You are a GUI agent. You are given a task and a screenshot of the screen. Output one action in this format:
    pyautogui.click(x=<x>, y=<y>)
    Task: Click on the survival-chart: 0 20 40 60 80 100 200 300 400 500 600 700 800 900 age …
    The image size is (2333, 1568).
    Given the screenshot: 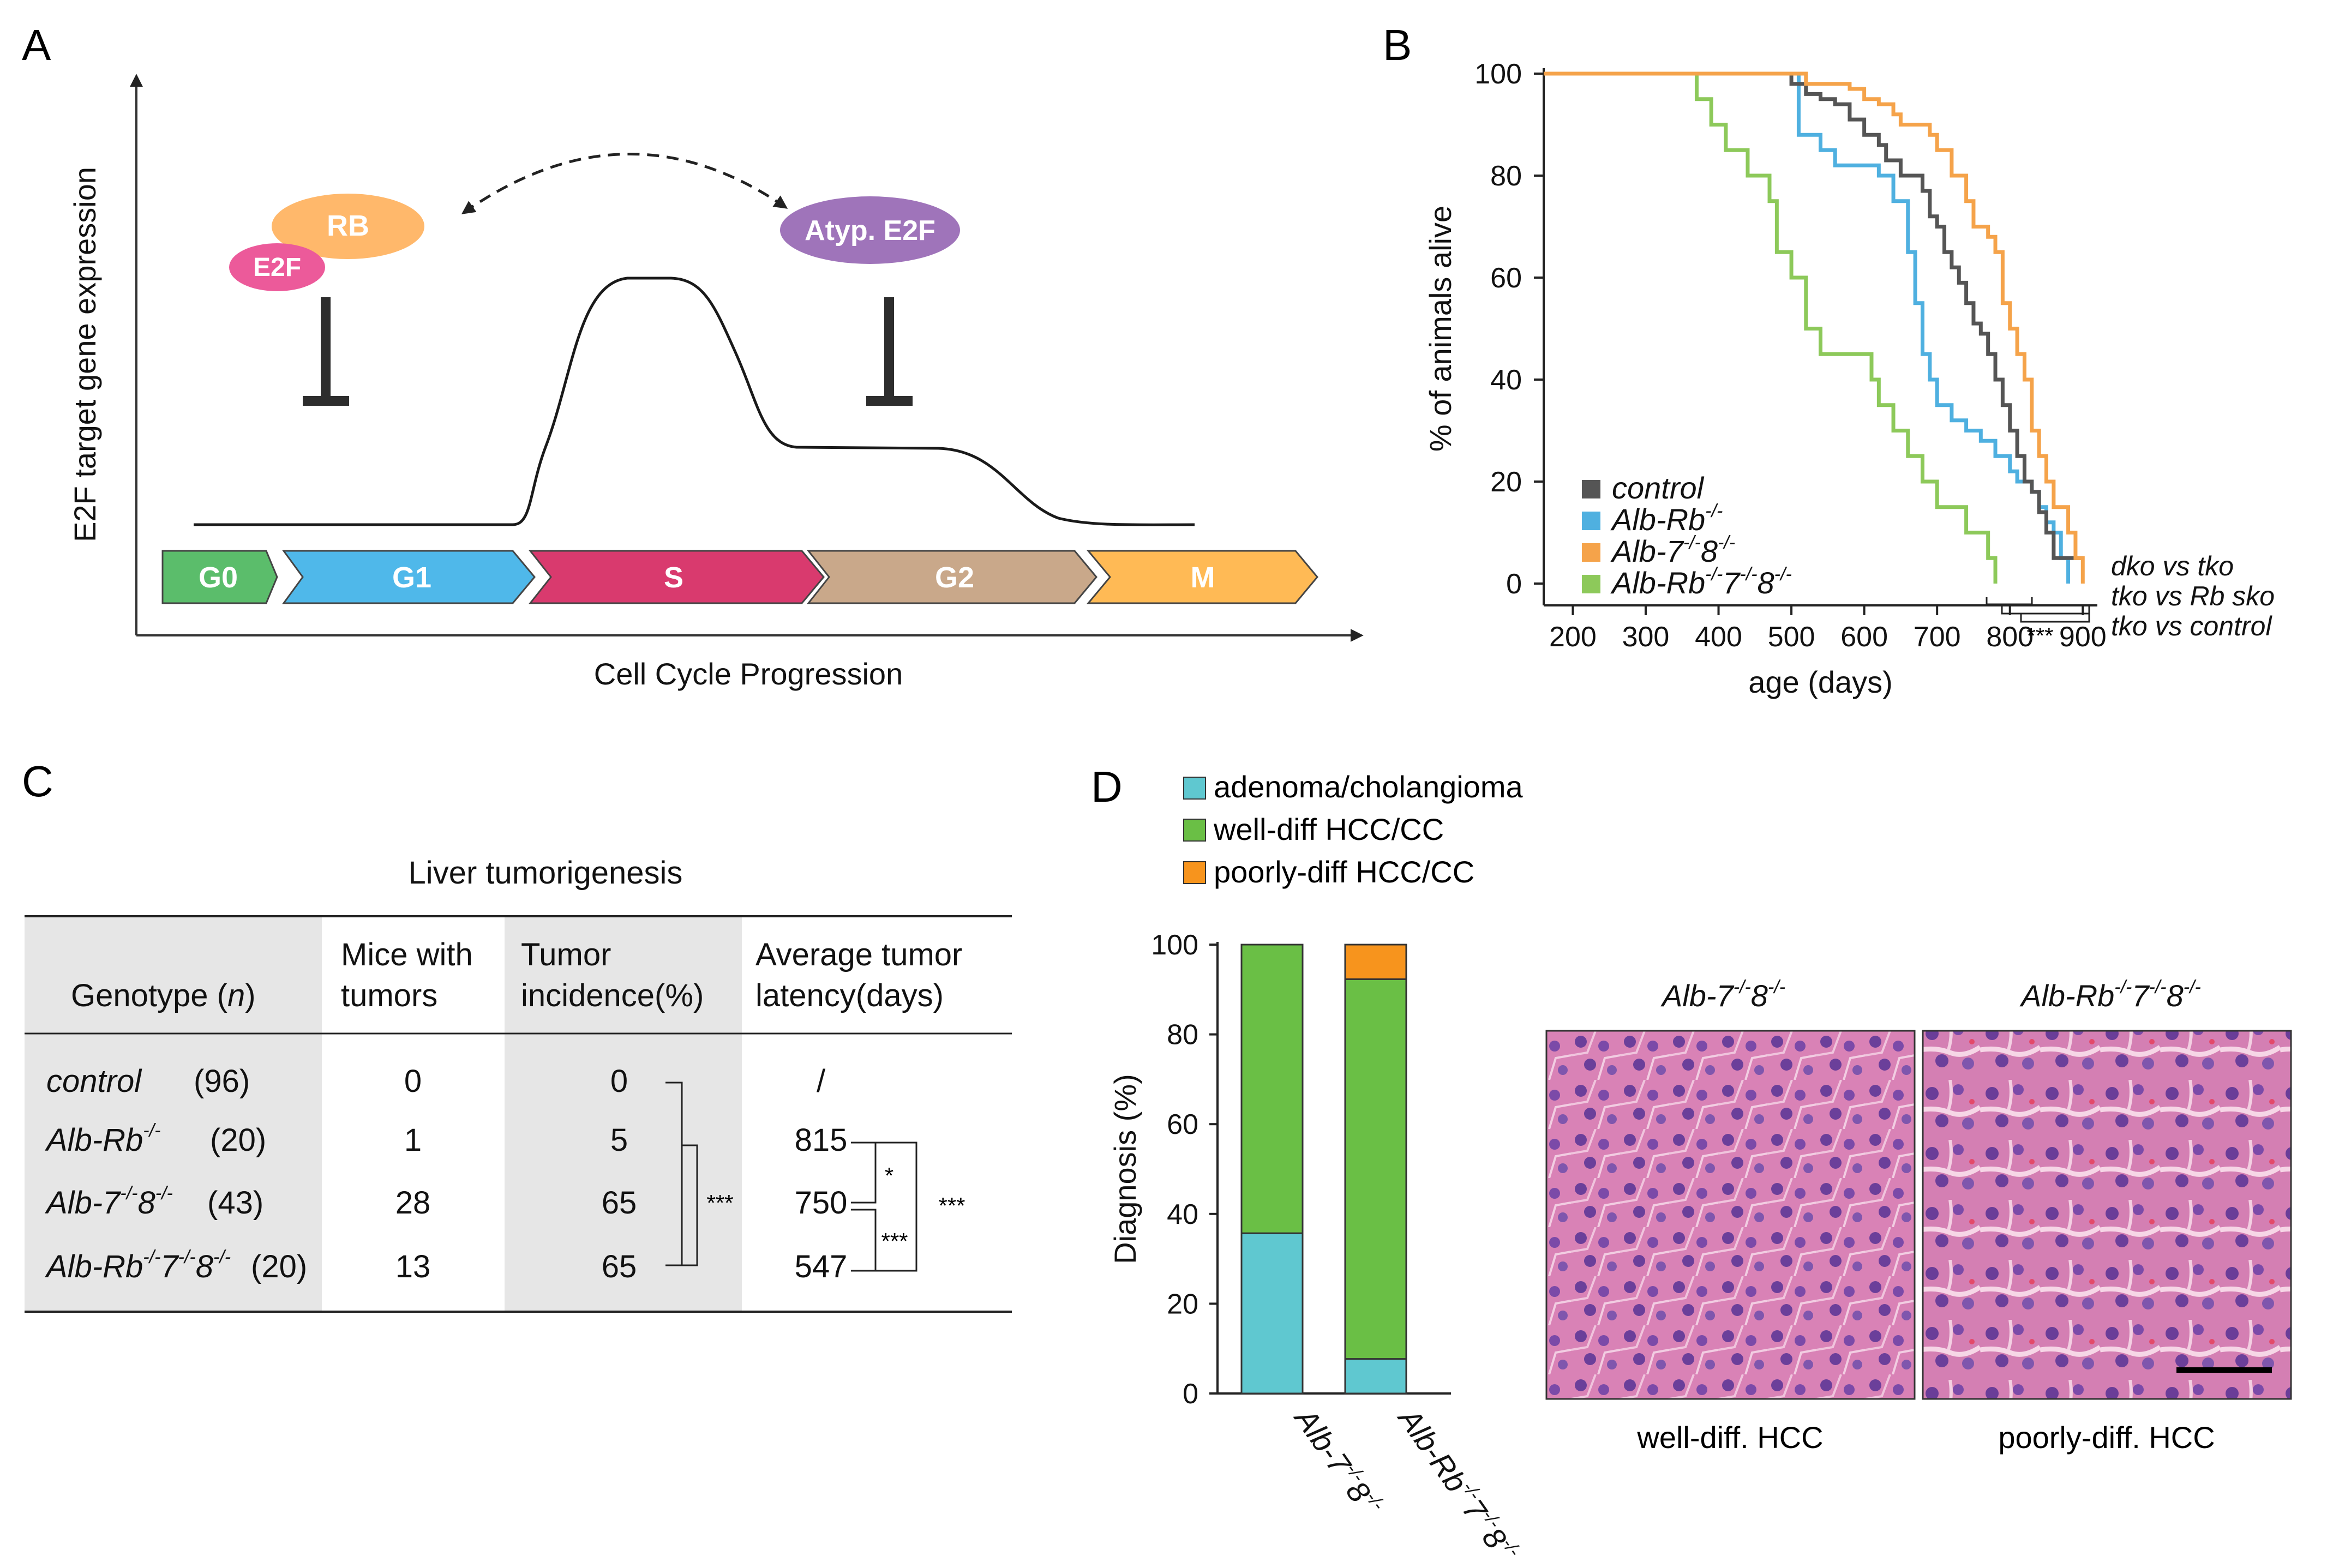 What is the action you would take?
    pyautogui.click(x=1765, y=379)
    